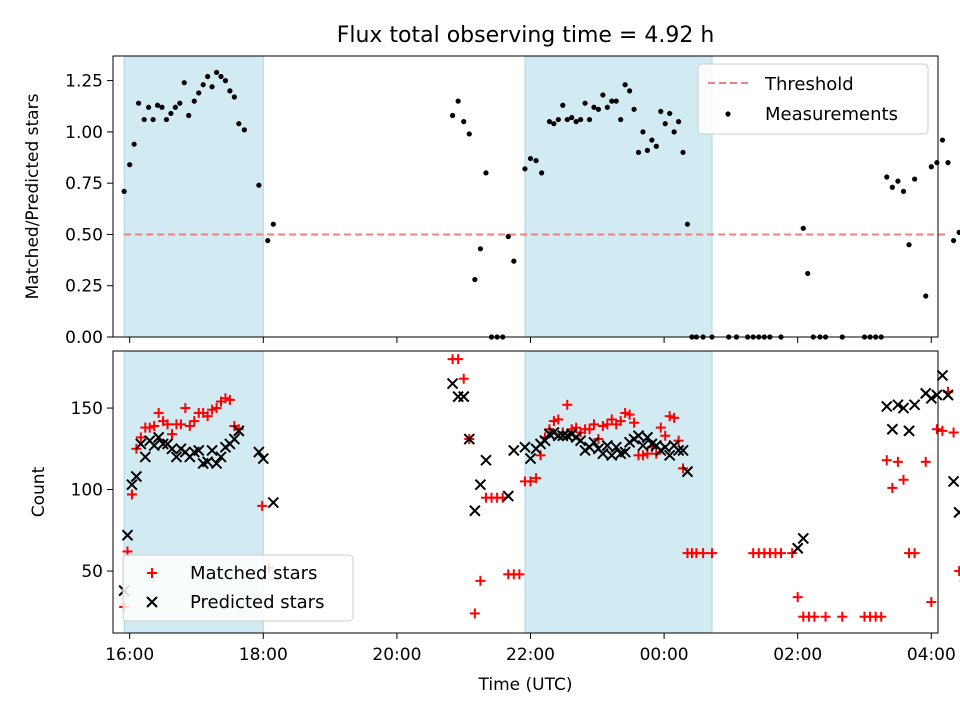  I want to click on legend-predicted-label: Predicted stars, so click(257, 602).